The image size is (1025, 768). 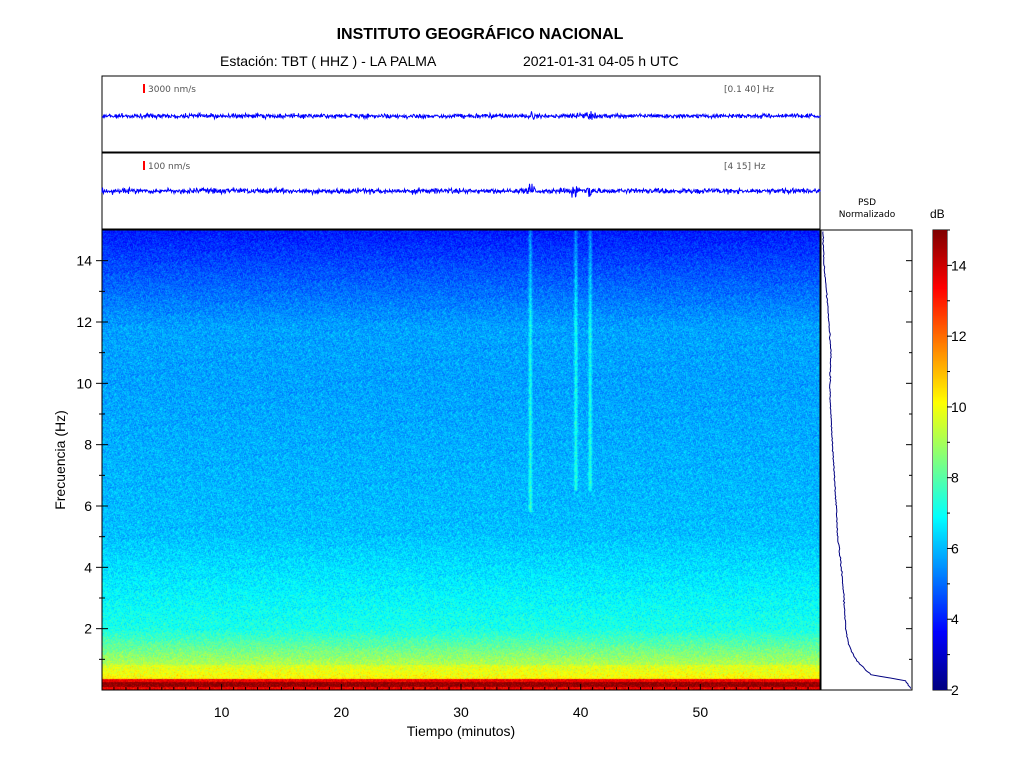 What do you see at coordinates (959, 265) in the screenshot?
I see `colorbar-tick-label: 14` at bounding box center [959, 265].